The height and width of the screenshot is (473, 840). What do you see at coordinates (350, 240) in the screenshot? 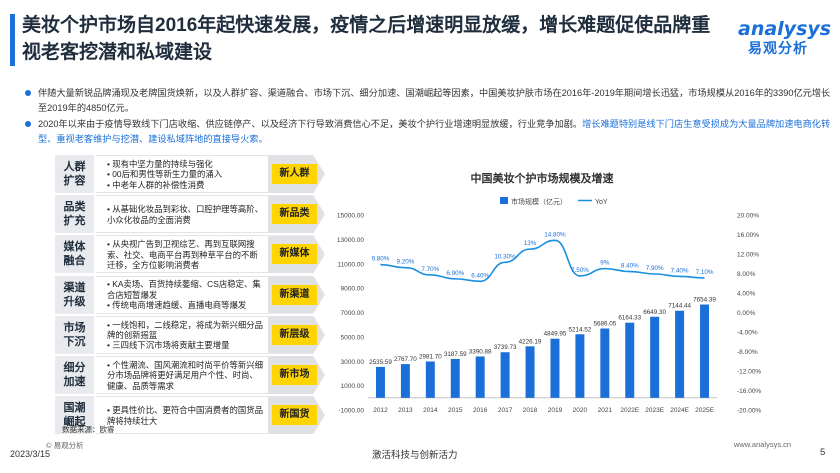
I see `y-left-tick-label: 13000.00` at bounding box center [350, 240].